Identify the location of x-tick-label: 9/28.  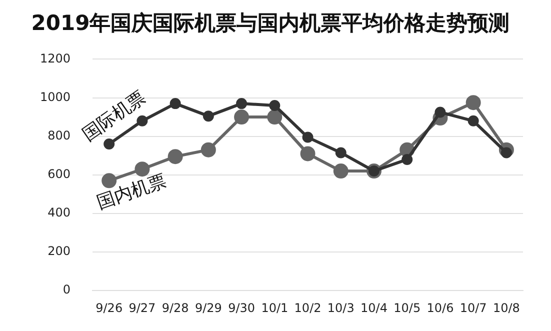
(175, 307).